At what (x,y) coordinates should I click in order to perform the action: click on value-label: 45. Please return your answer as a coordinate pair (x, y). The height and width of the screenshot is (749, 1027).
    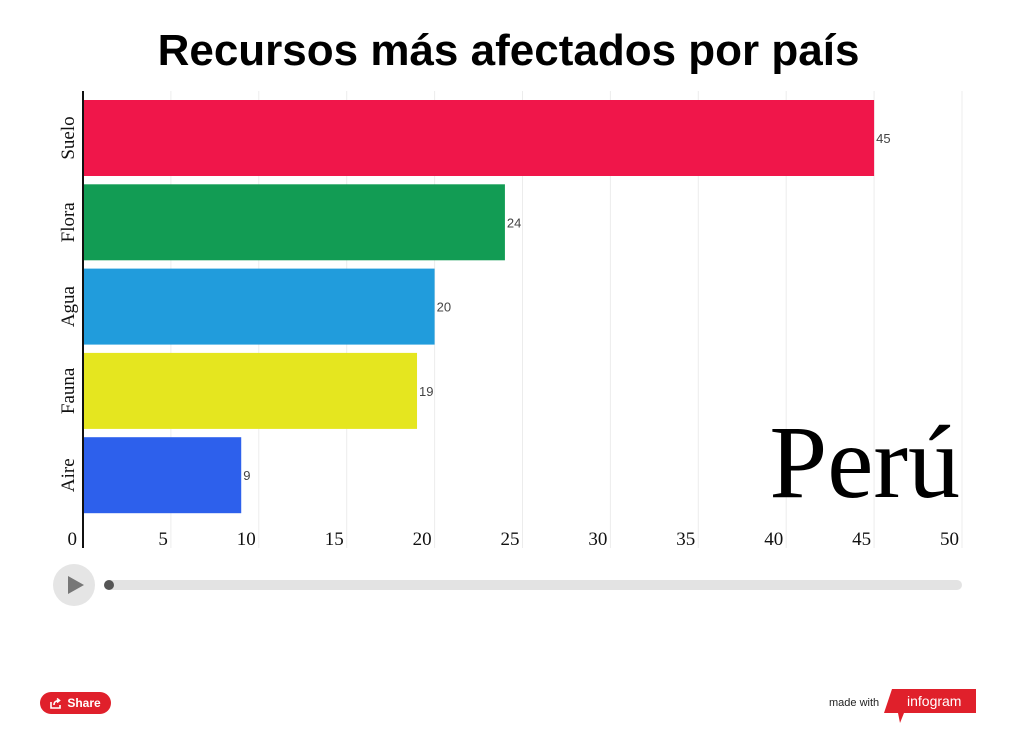
    Looking at the image, I should click on (883, 138).